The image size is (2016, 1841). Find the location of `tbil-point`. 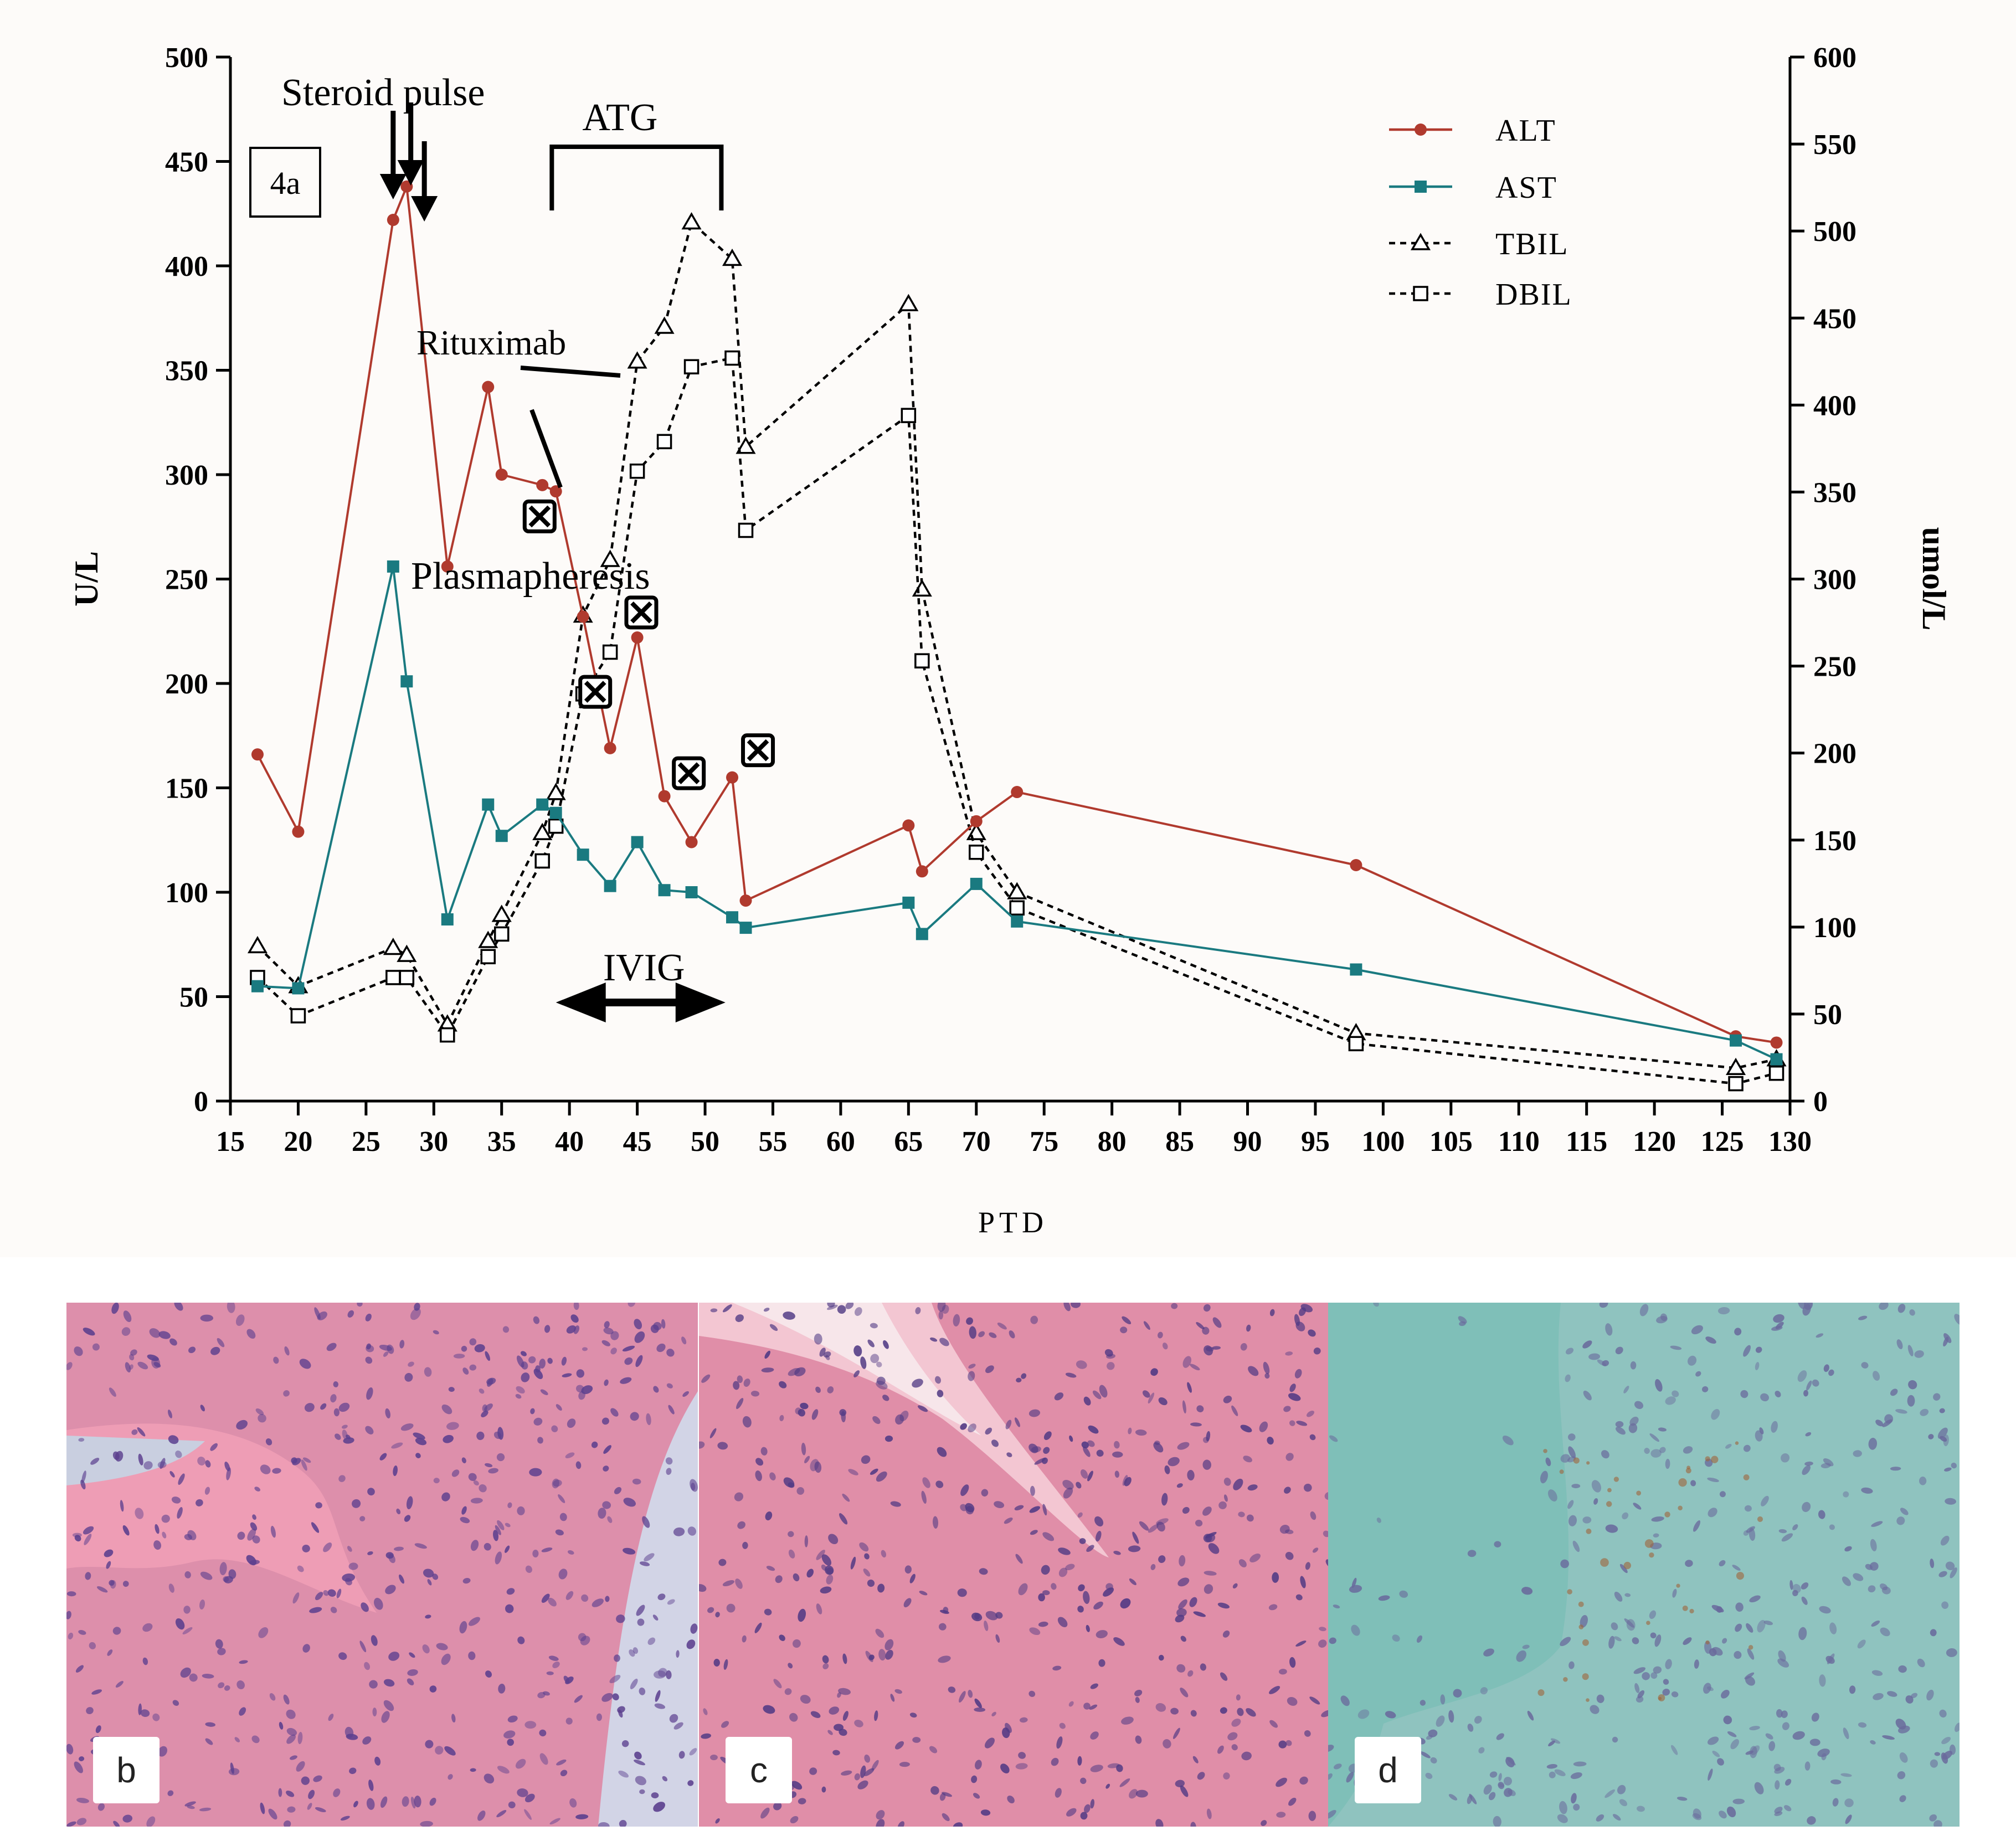

tbil-point is located at coordinates (556, 792).